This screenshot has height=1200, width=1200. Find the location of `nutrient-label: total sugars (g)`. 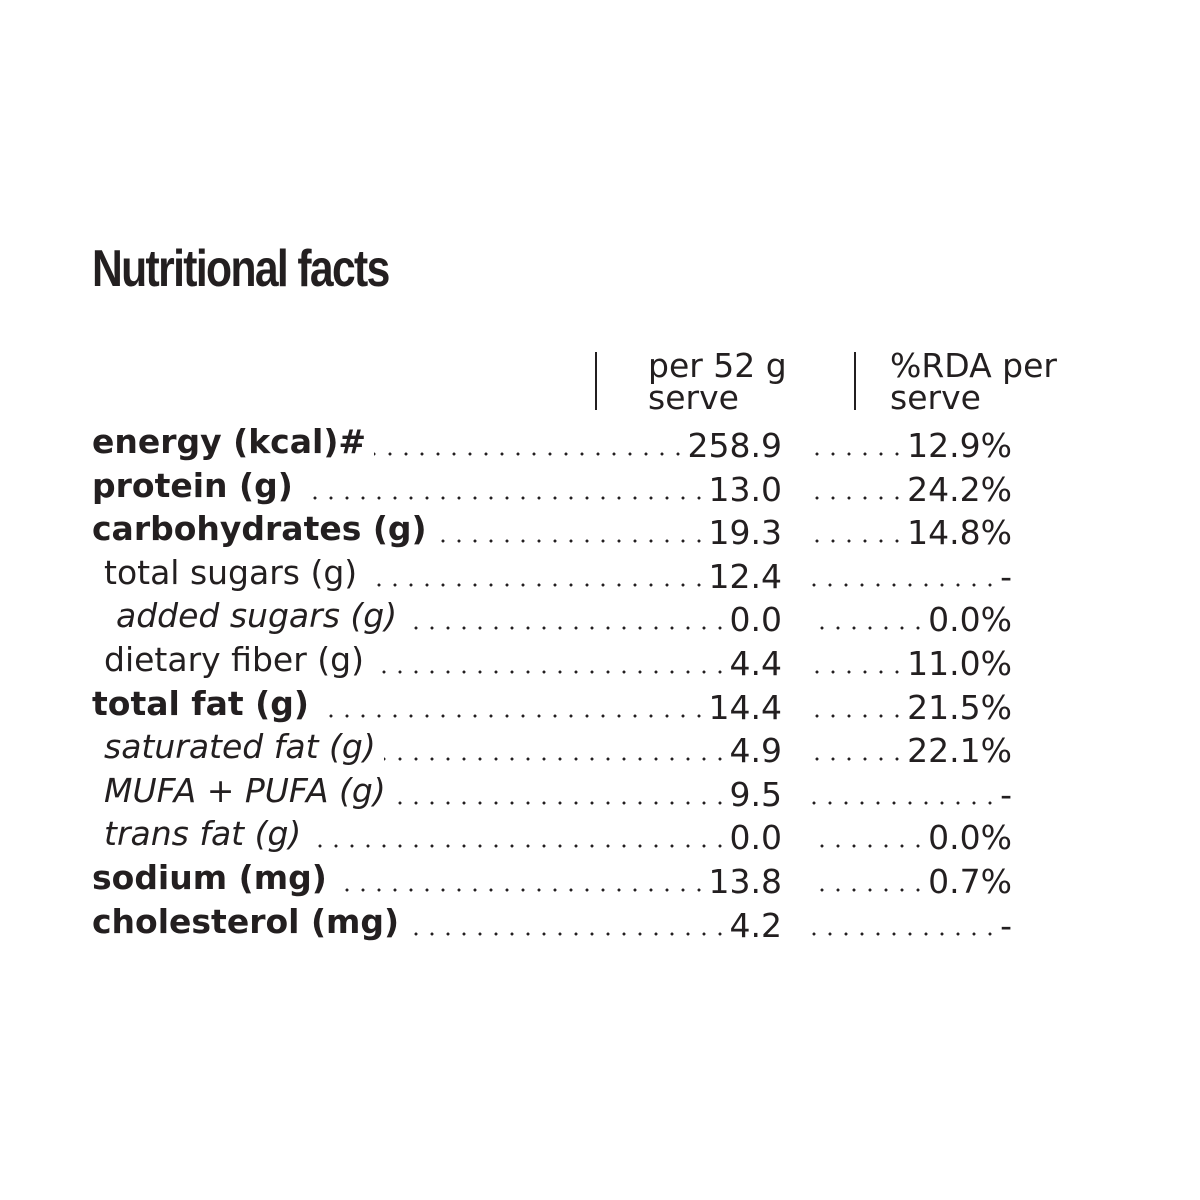

nutrient-label: total sugars (g) is located at coordinates (231, 572).